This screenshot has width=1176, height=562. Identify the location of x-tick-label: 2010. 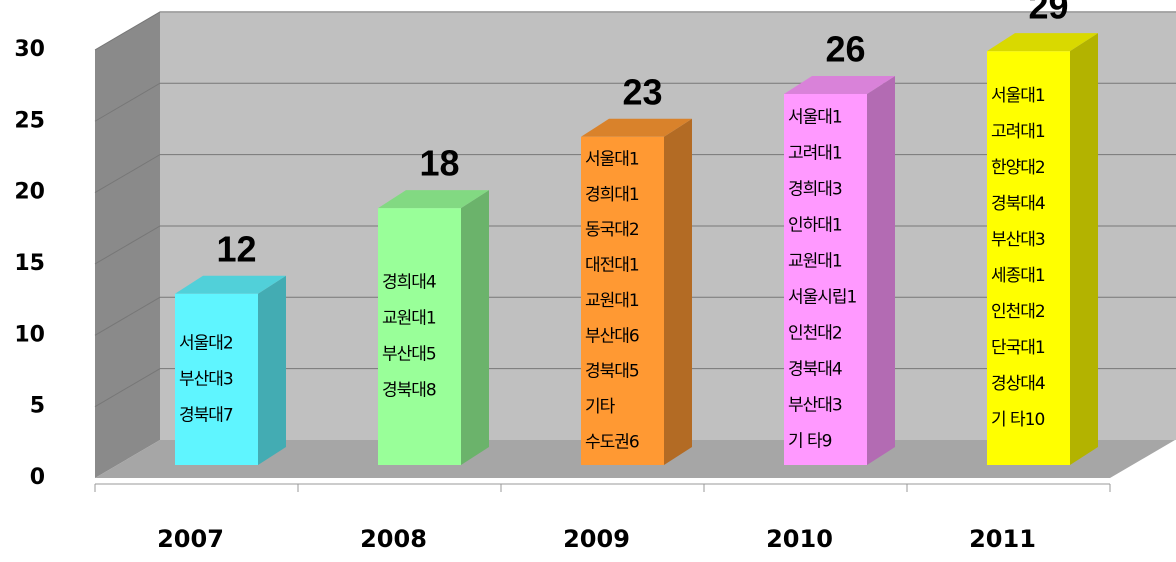
(799, 539).